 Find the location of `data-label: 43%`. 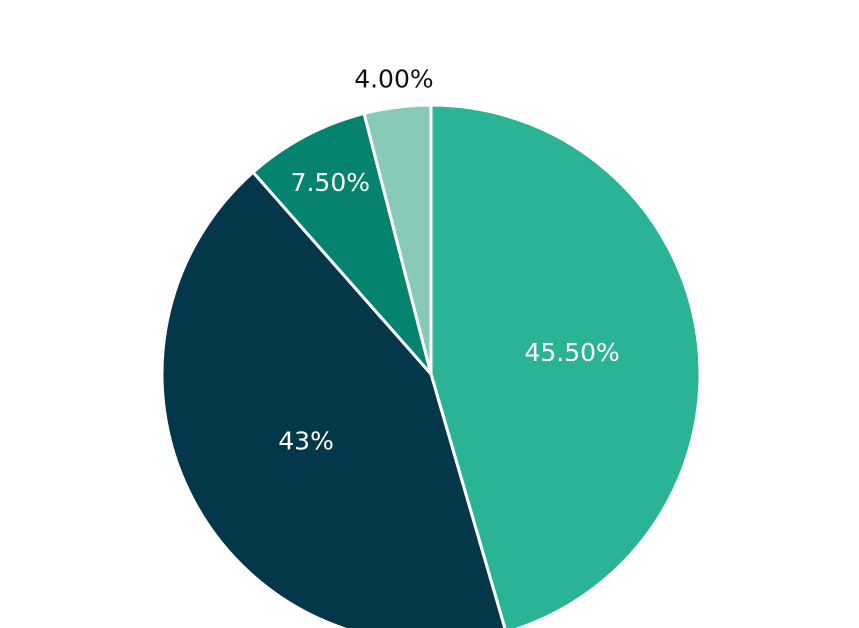

data-label: 43% is located at coordinates (306, 441).